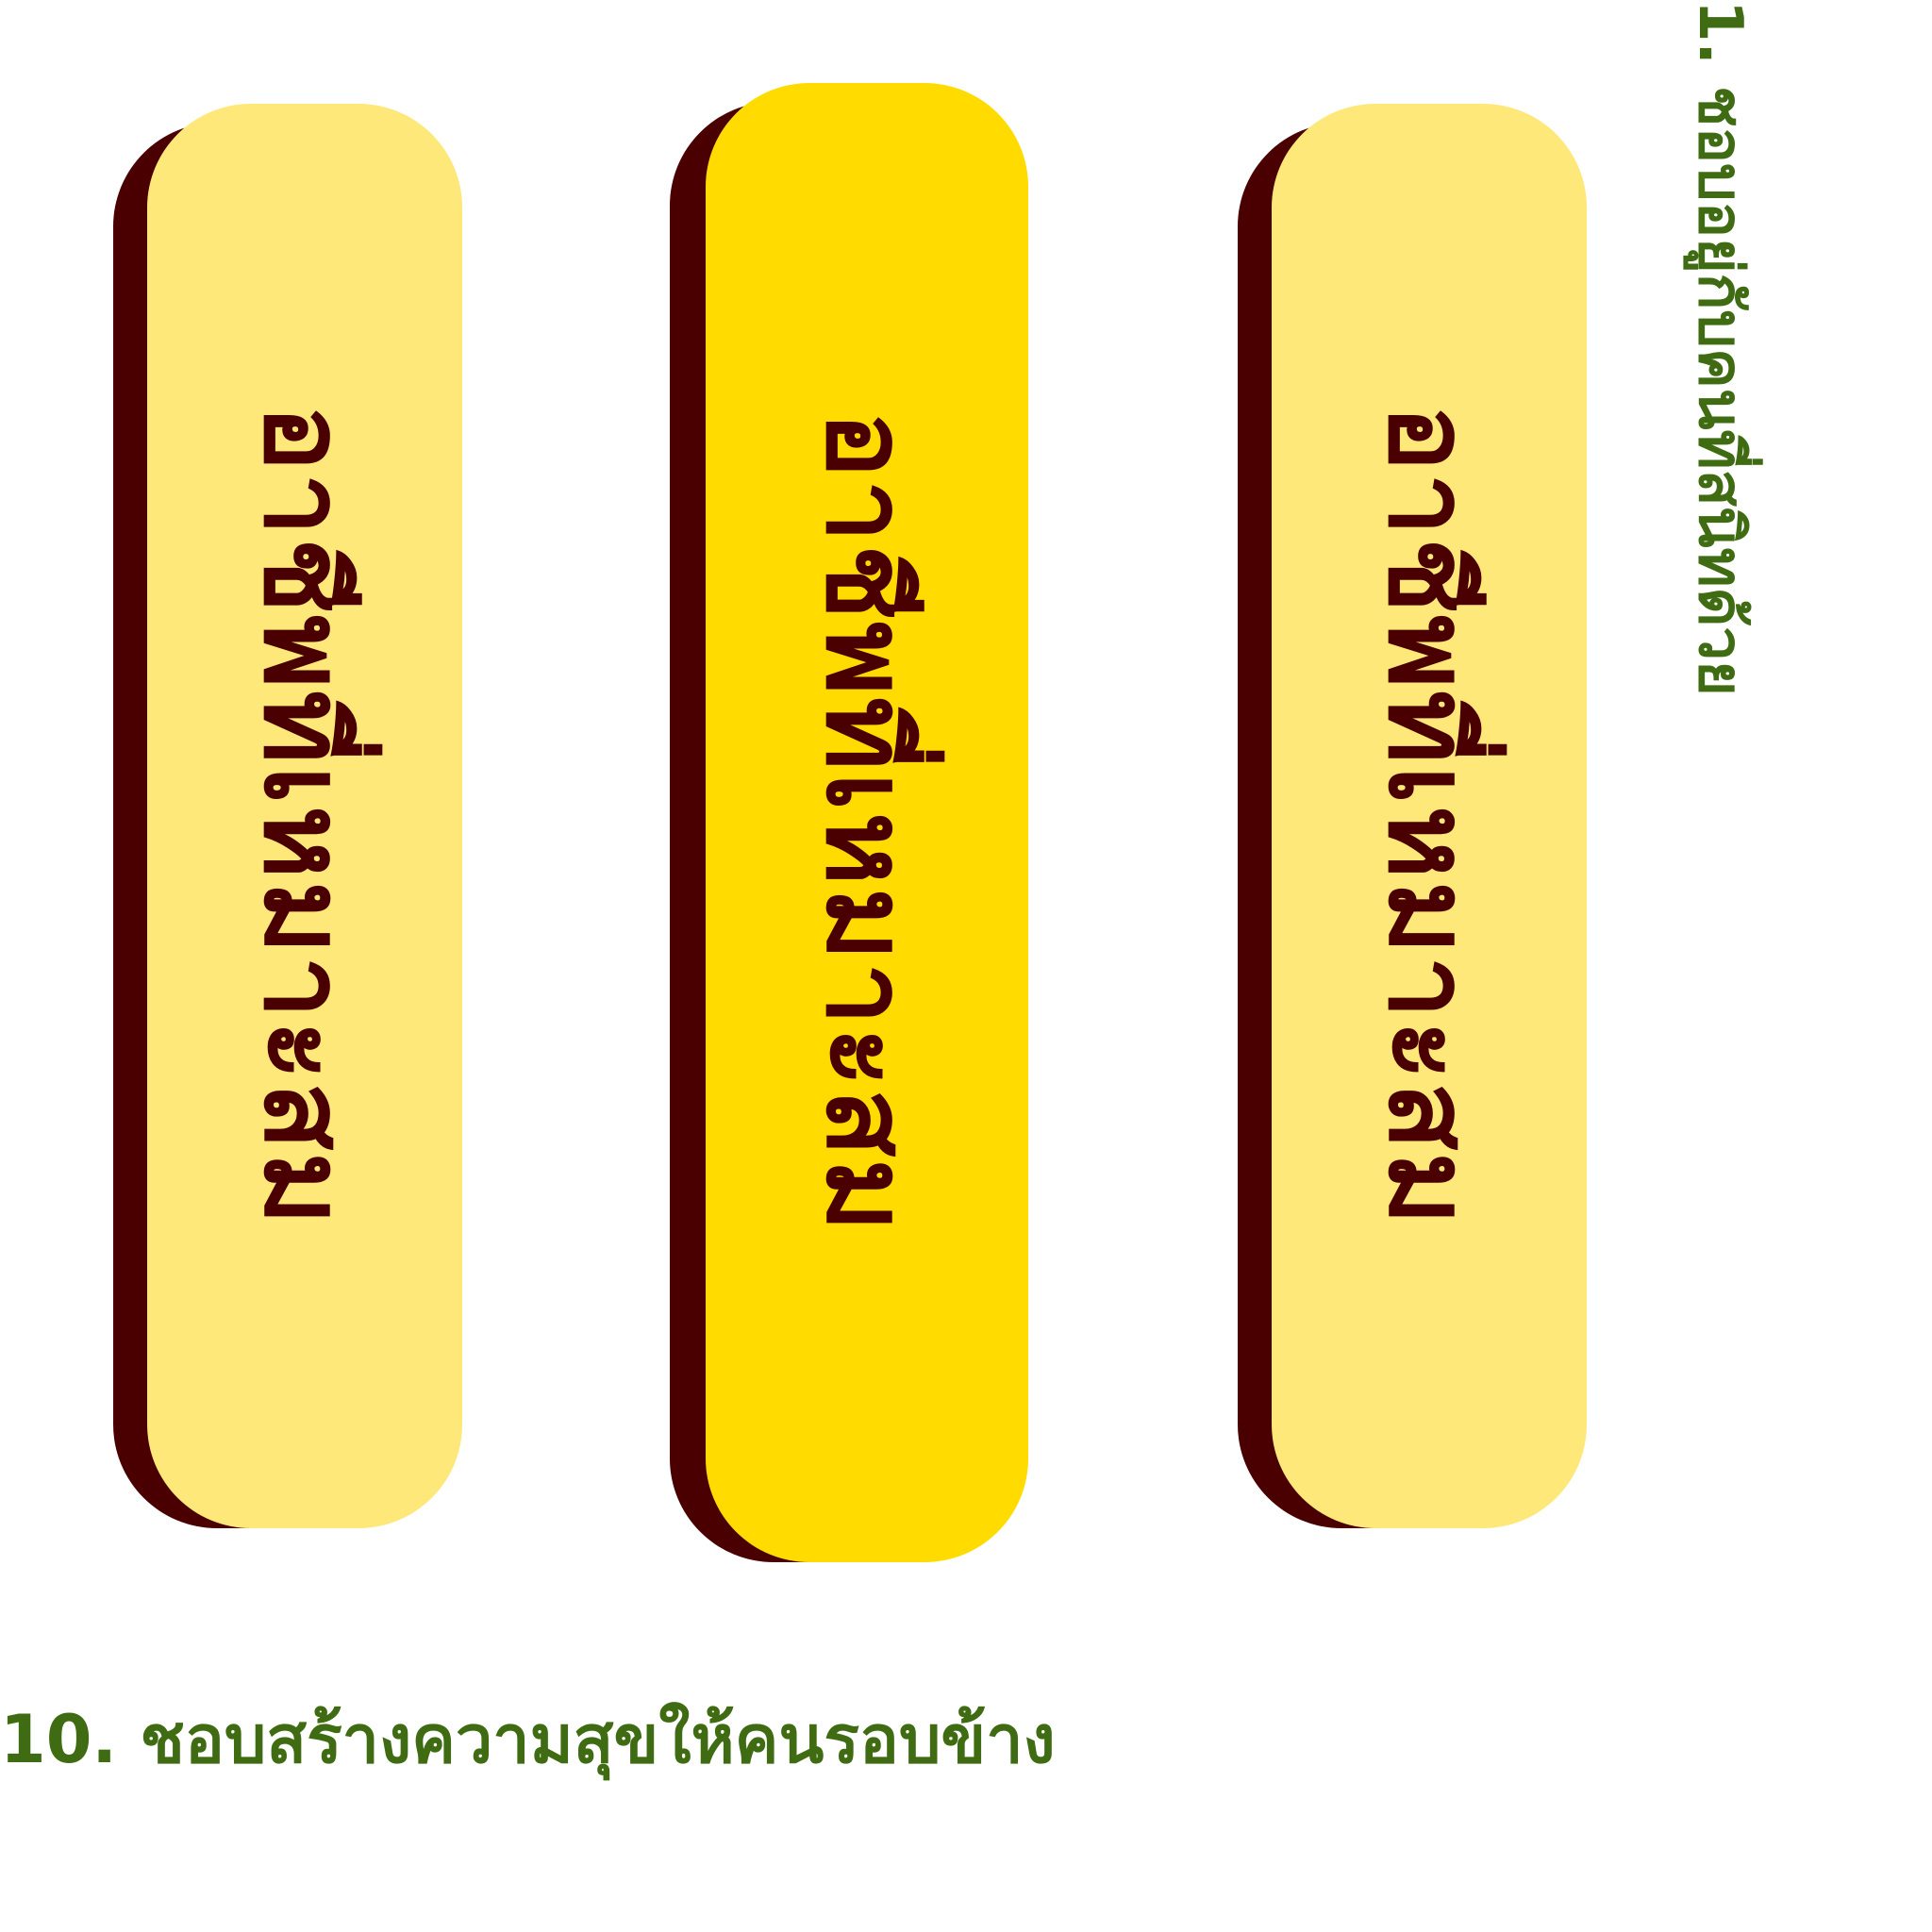 This screenshot has height=1932, width=1932. What do you see at coordinates (528, 1740) in the screenshot?
I see `bottom-trait-note: 10. ชอบสร้างความสุขให้คนรอบข้าง` at bounding box center [528, 1740].